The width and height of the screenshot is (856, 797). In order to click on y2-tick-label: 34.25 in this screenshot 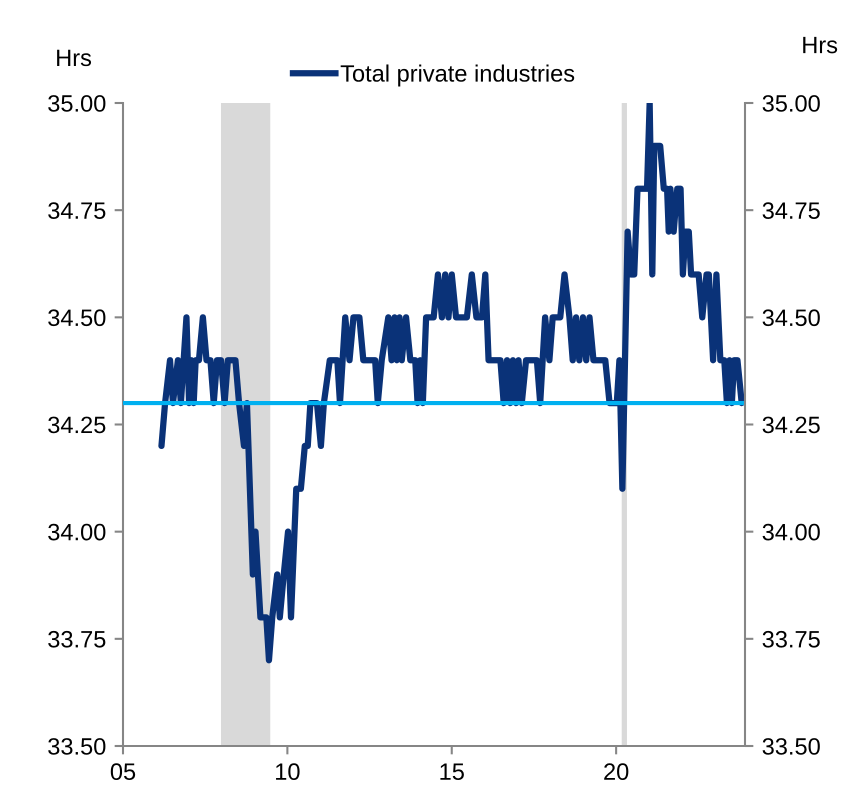, I will do `click(791, 425)`.